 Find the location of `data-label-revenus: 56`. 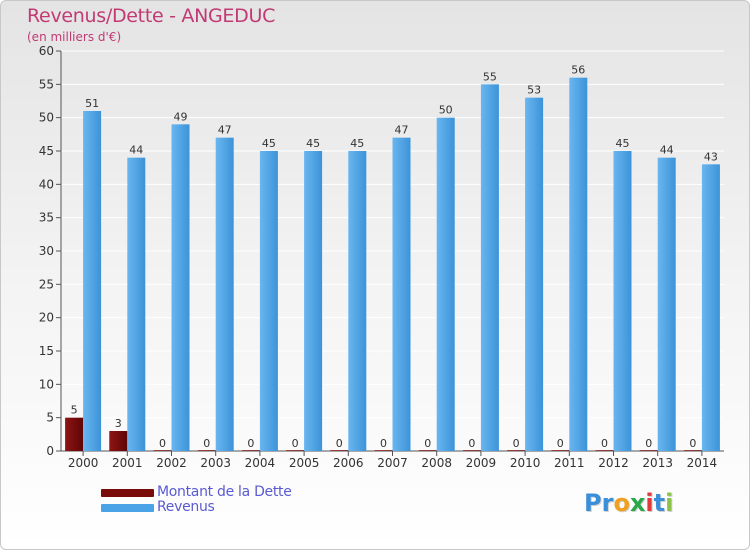

data-label-revenus: 56 is located at coordinates (578, 70).